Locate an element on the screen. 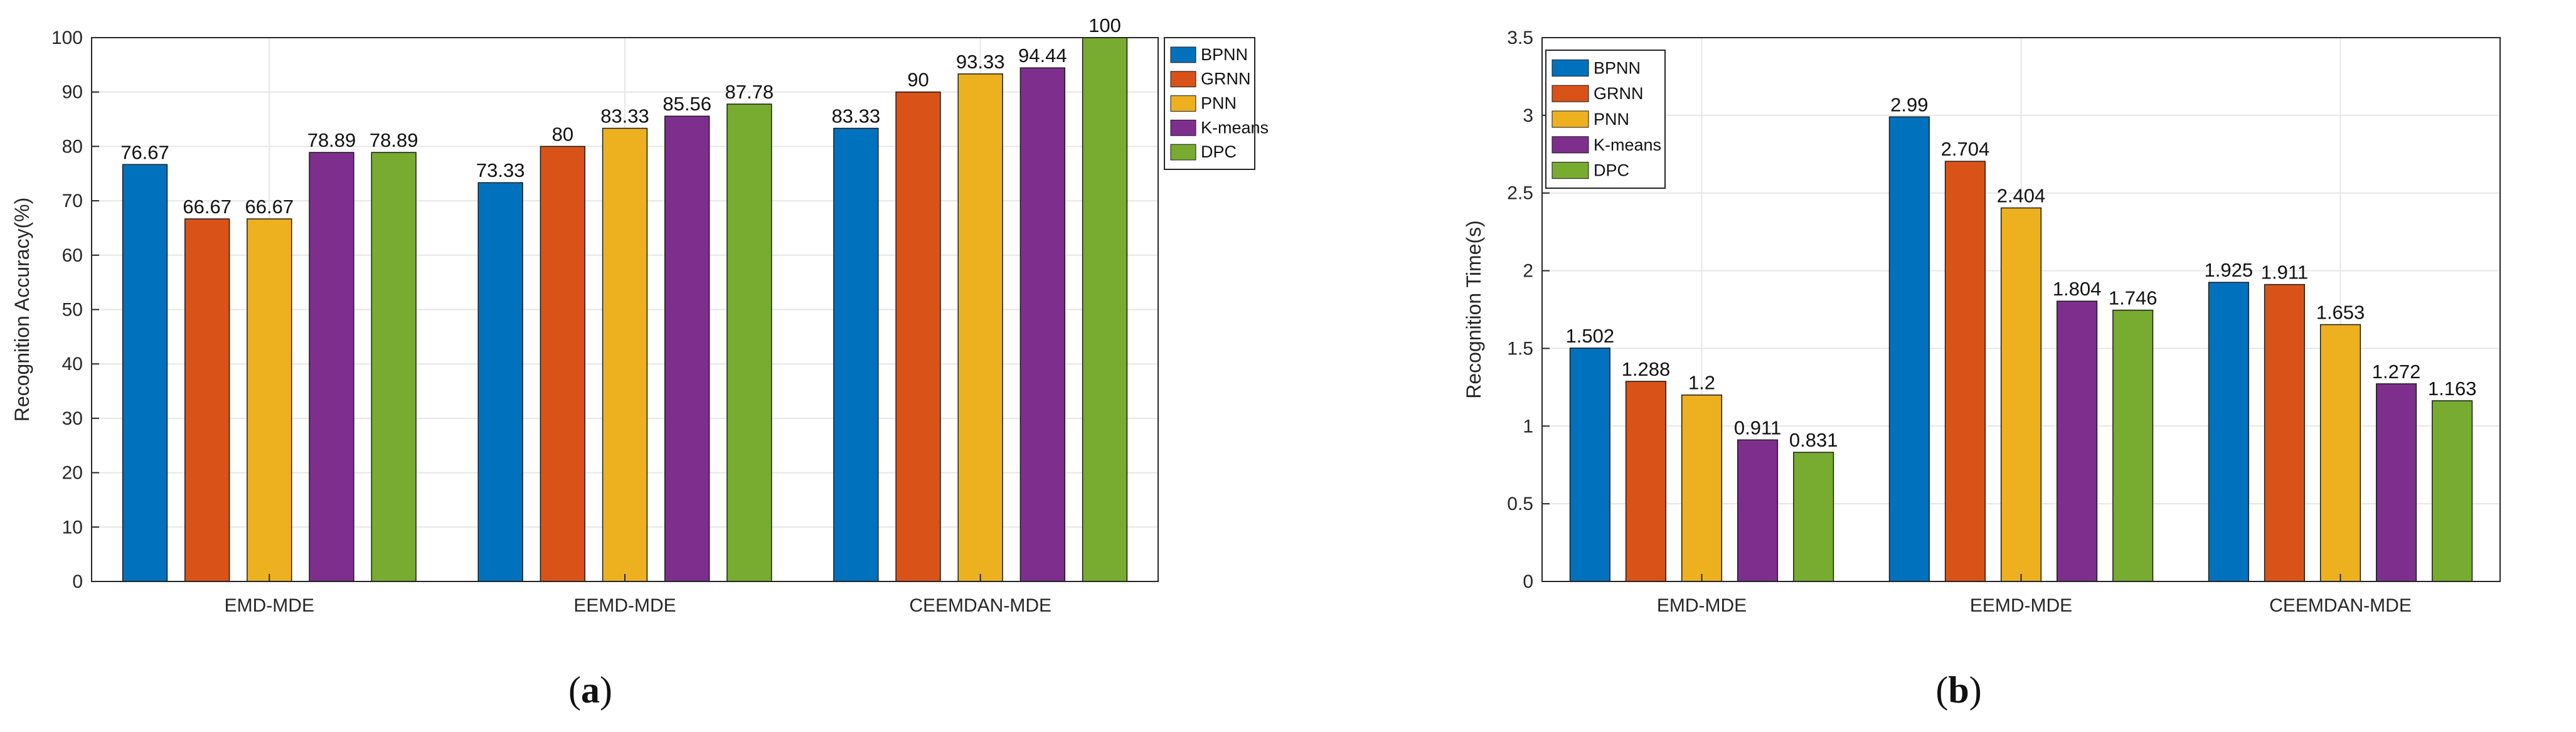 Image resolution: width=2576 pixels, height=732 pixels. data-label: 2.404 is located at coordinates (2022, 195).